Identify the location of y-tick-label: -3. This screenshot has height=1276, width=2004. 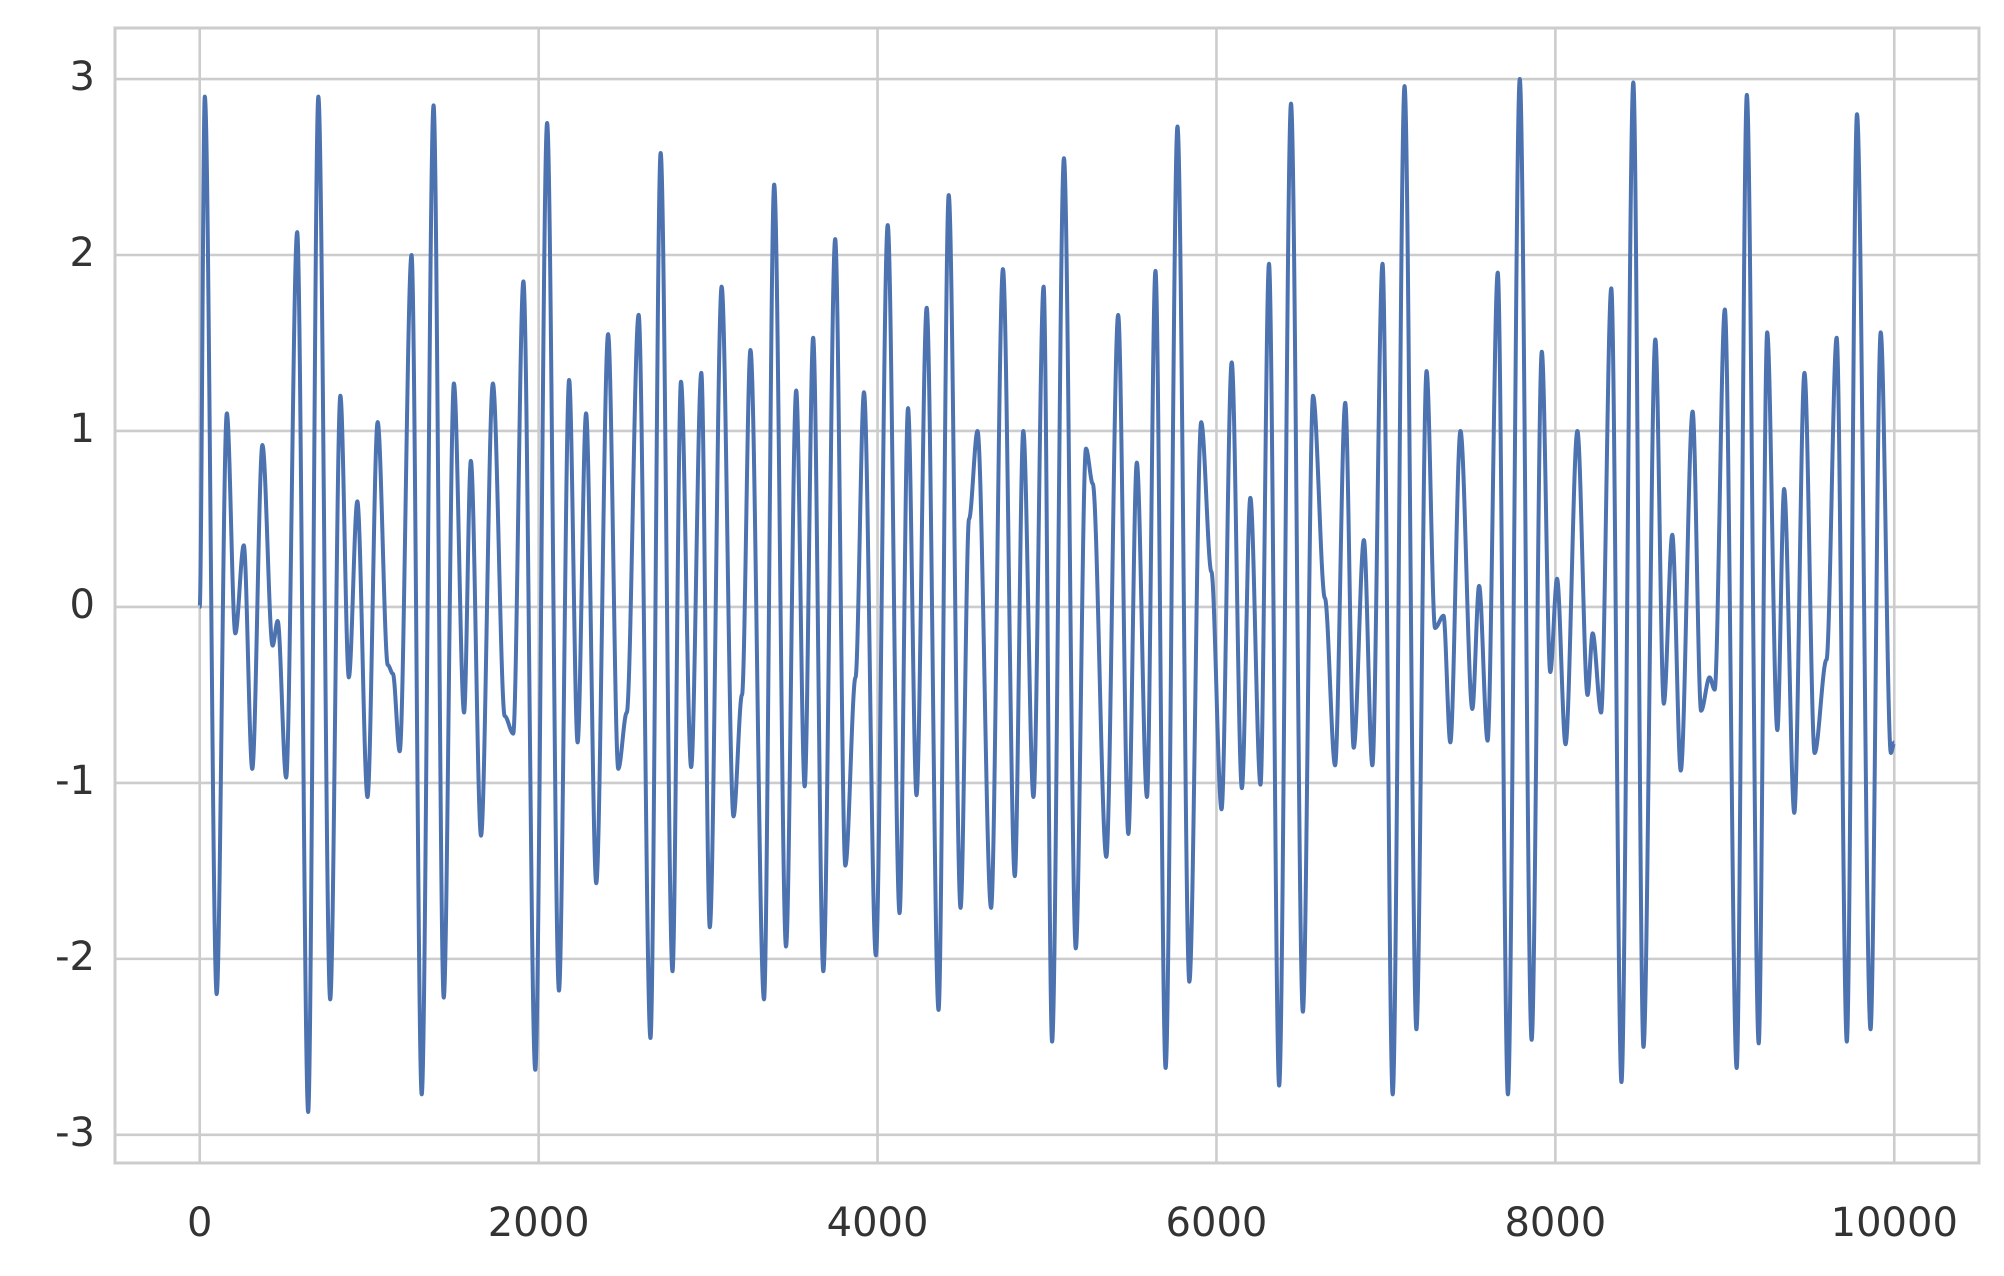
(75, 1133).